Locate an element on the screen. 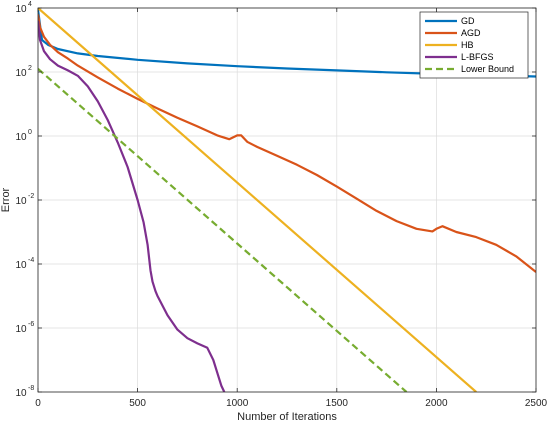  y-axis-title: Error is located at coordinates (6, 199).